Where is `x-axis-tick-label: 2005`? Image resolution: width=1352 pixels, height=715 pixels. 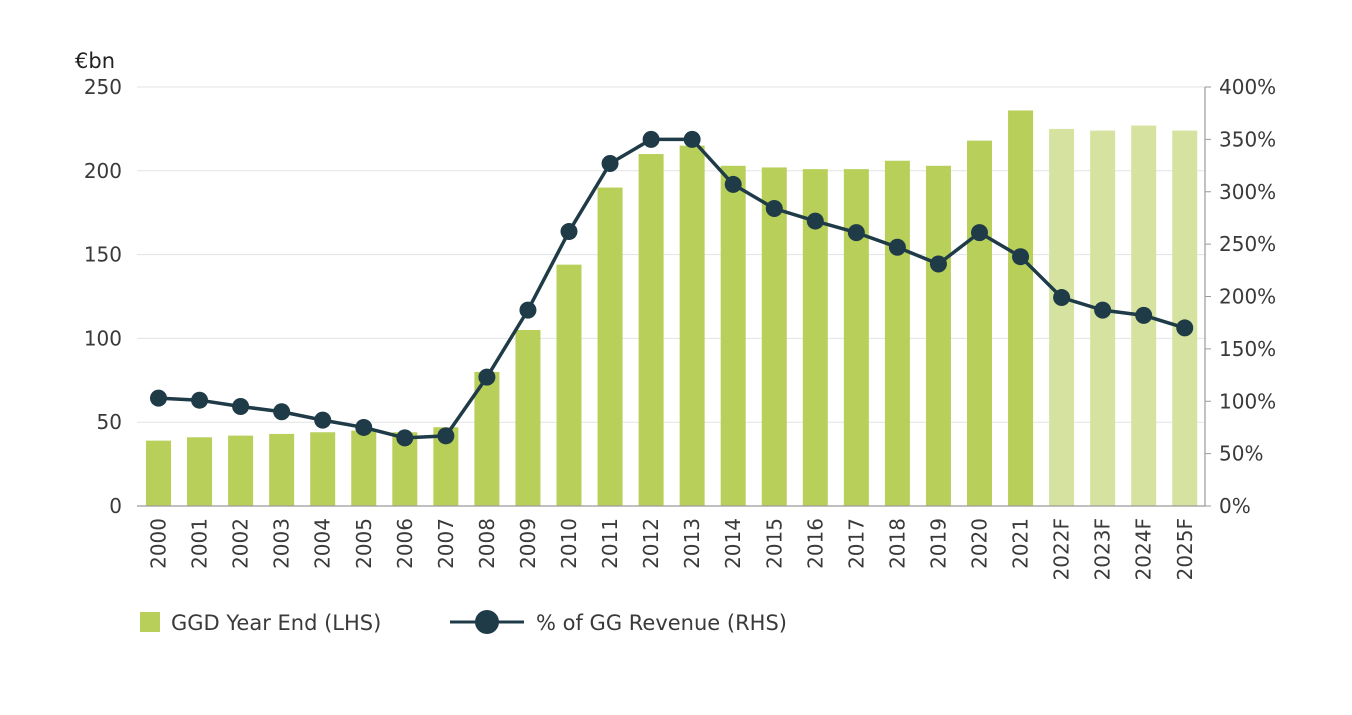 x-axis-tick-label: 2005 is located at coordinates (364, 543).